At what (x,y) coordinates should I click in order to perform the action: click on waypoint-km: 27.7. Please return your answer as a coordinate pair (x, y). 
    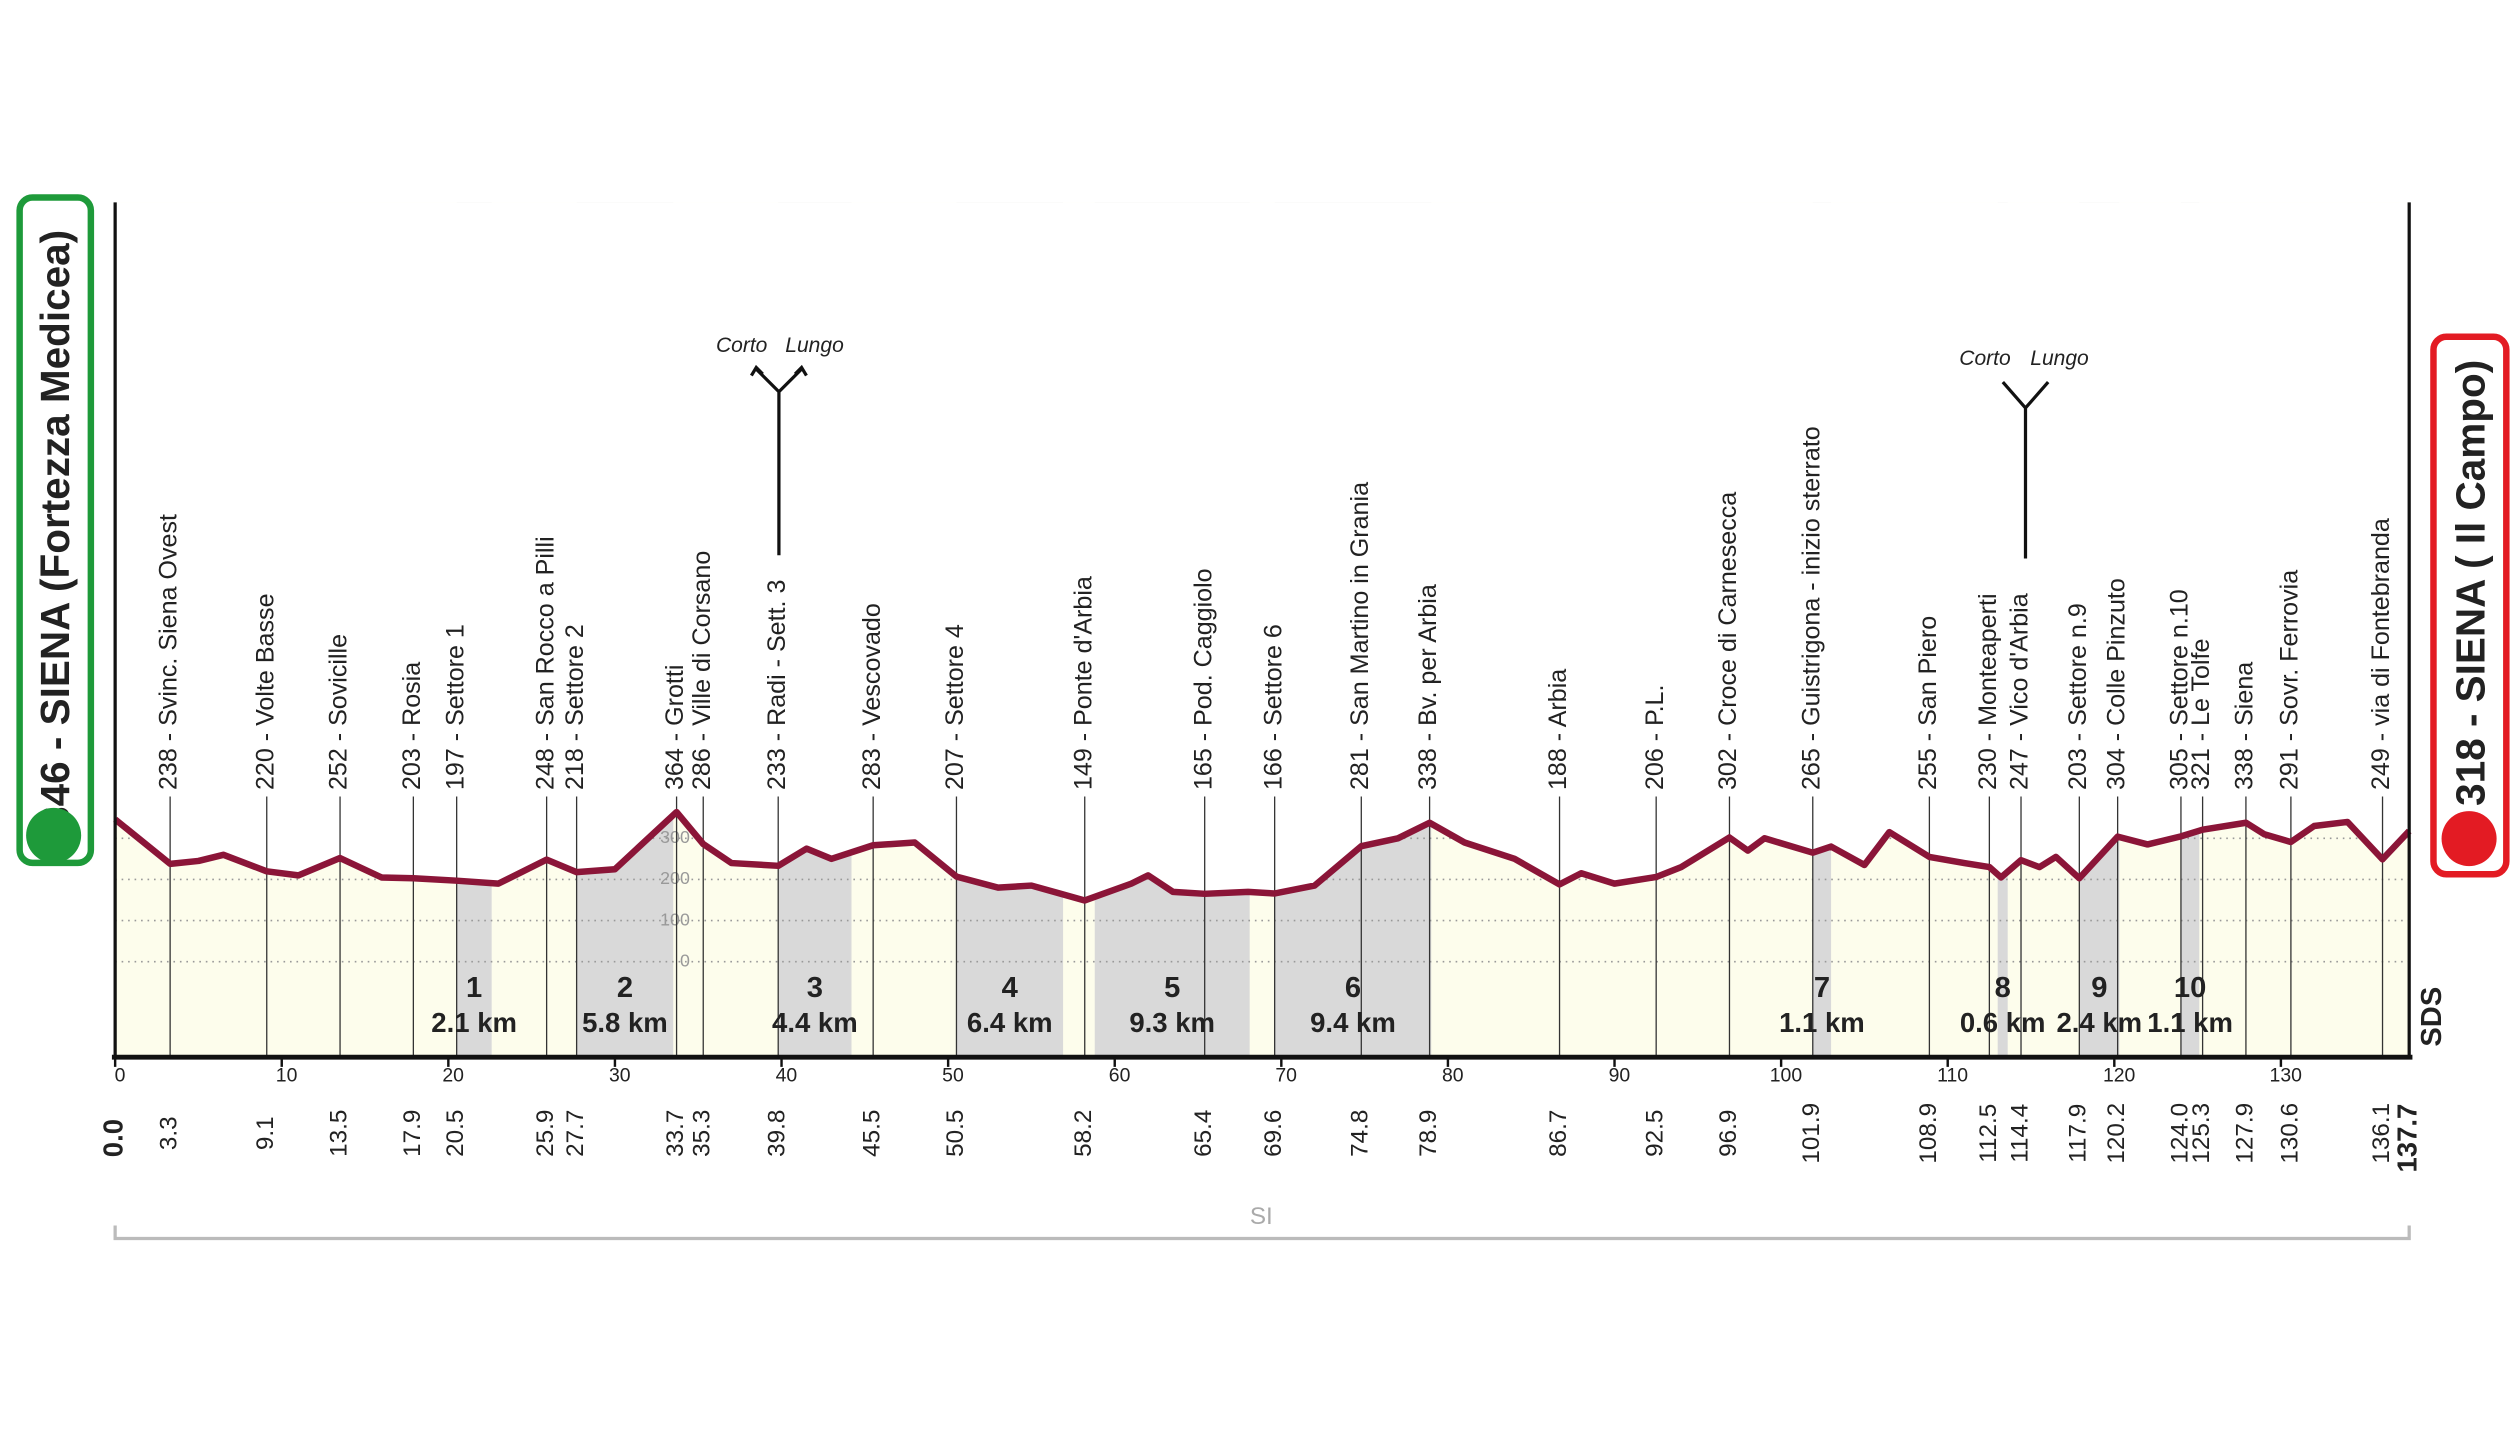
    Looking at the image, I should click on (575, 1133).